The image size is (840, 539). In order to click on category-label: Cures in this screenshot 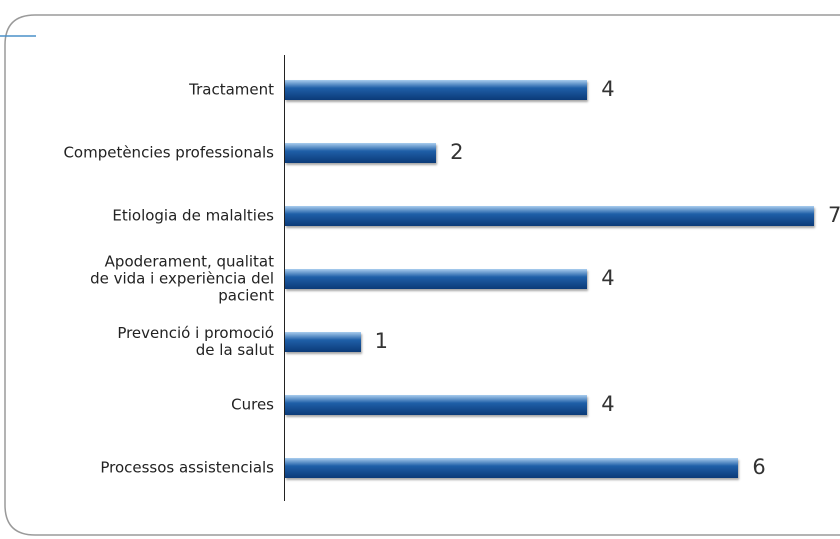, I will do `click(252, 404)`.